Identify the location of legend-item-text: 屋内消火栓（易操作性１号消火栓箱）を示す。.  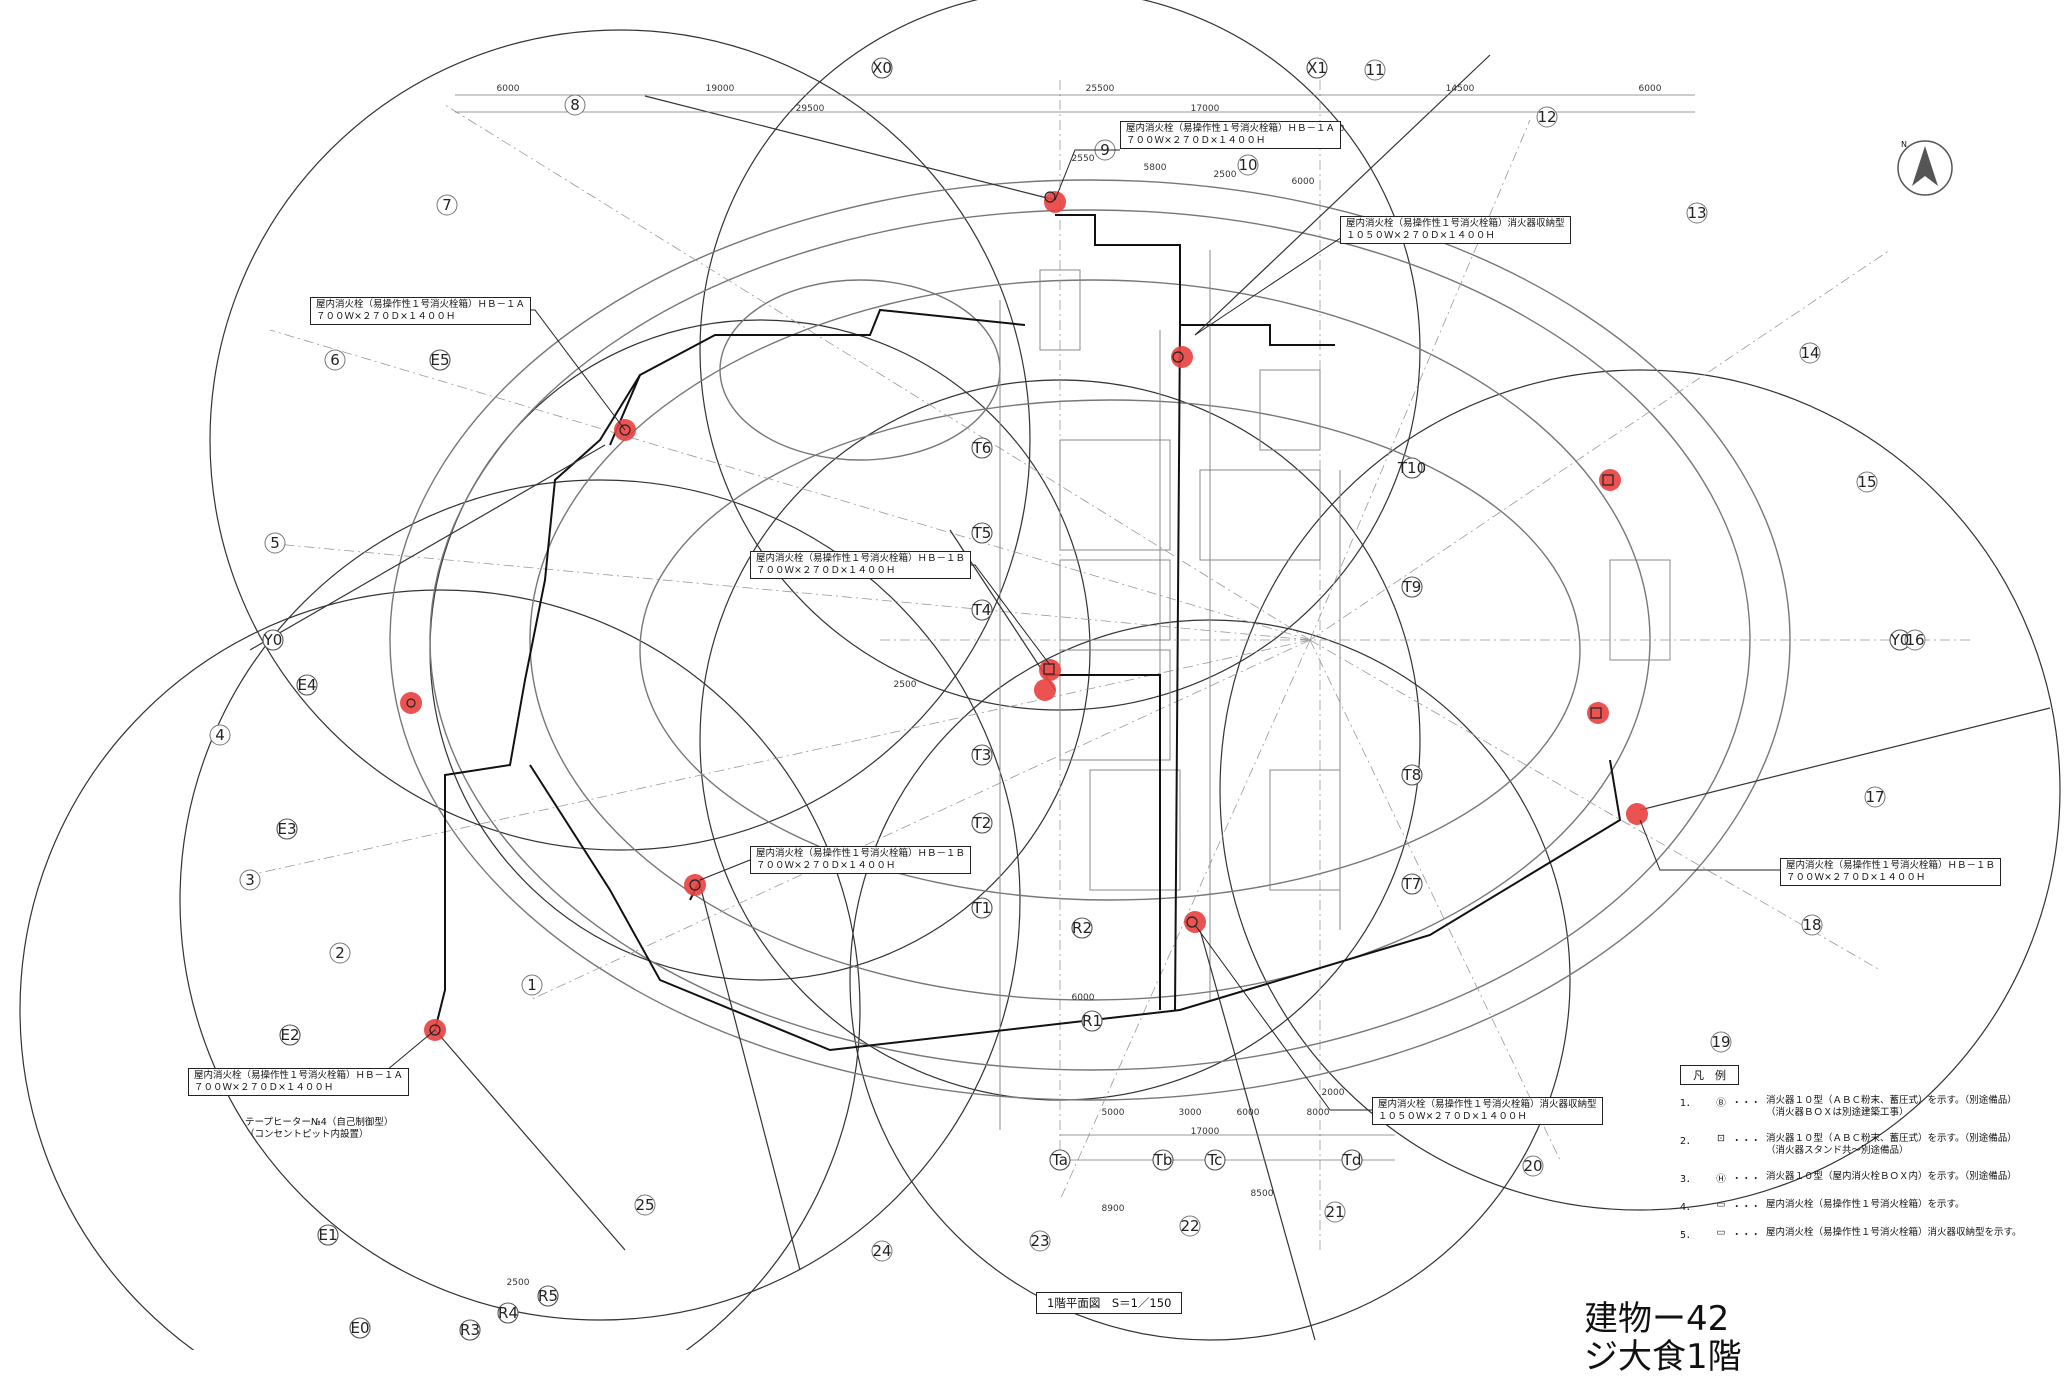
(1865, 1205).